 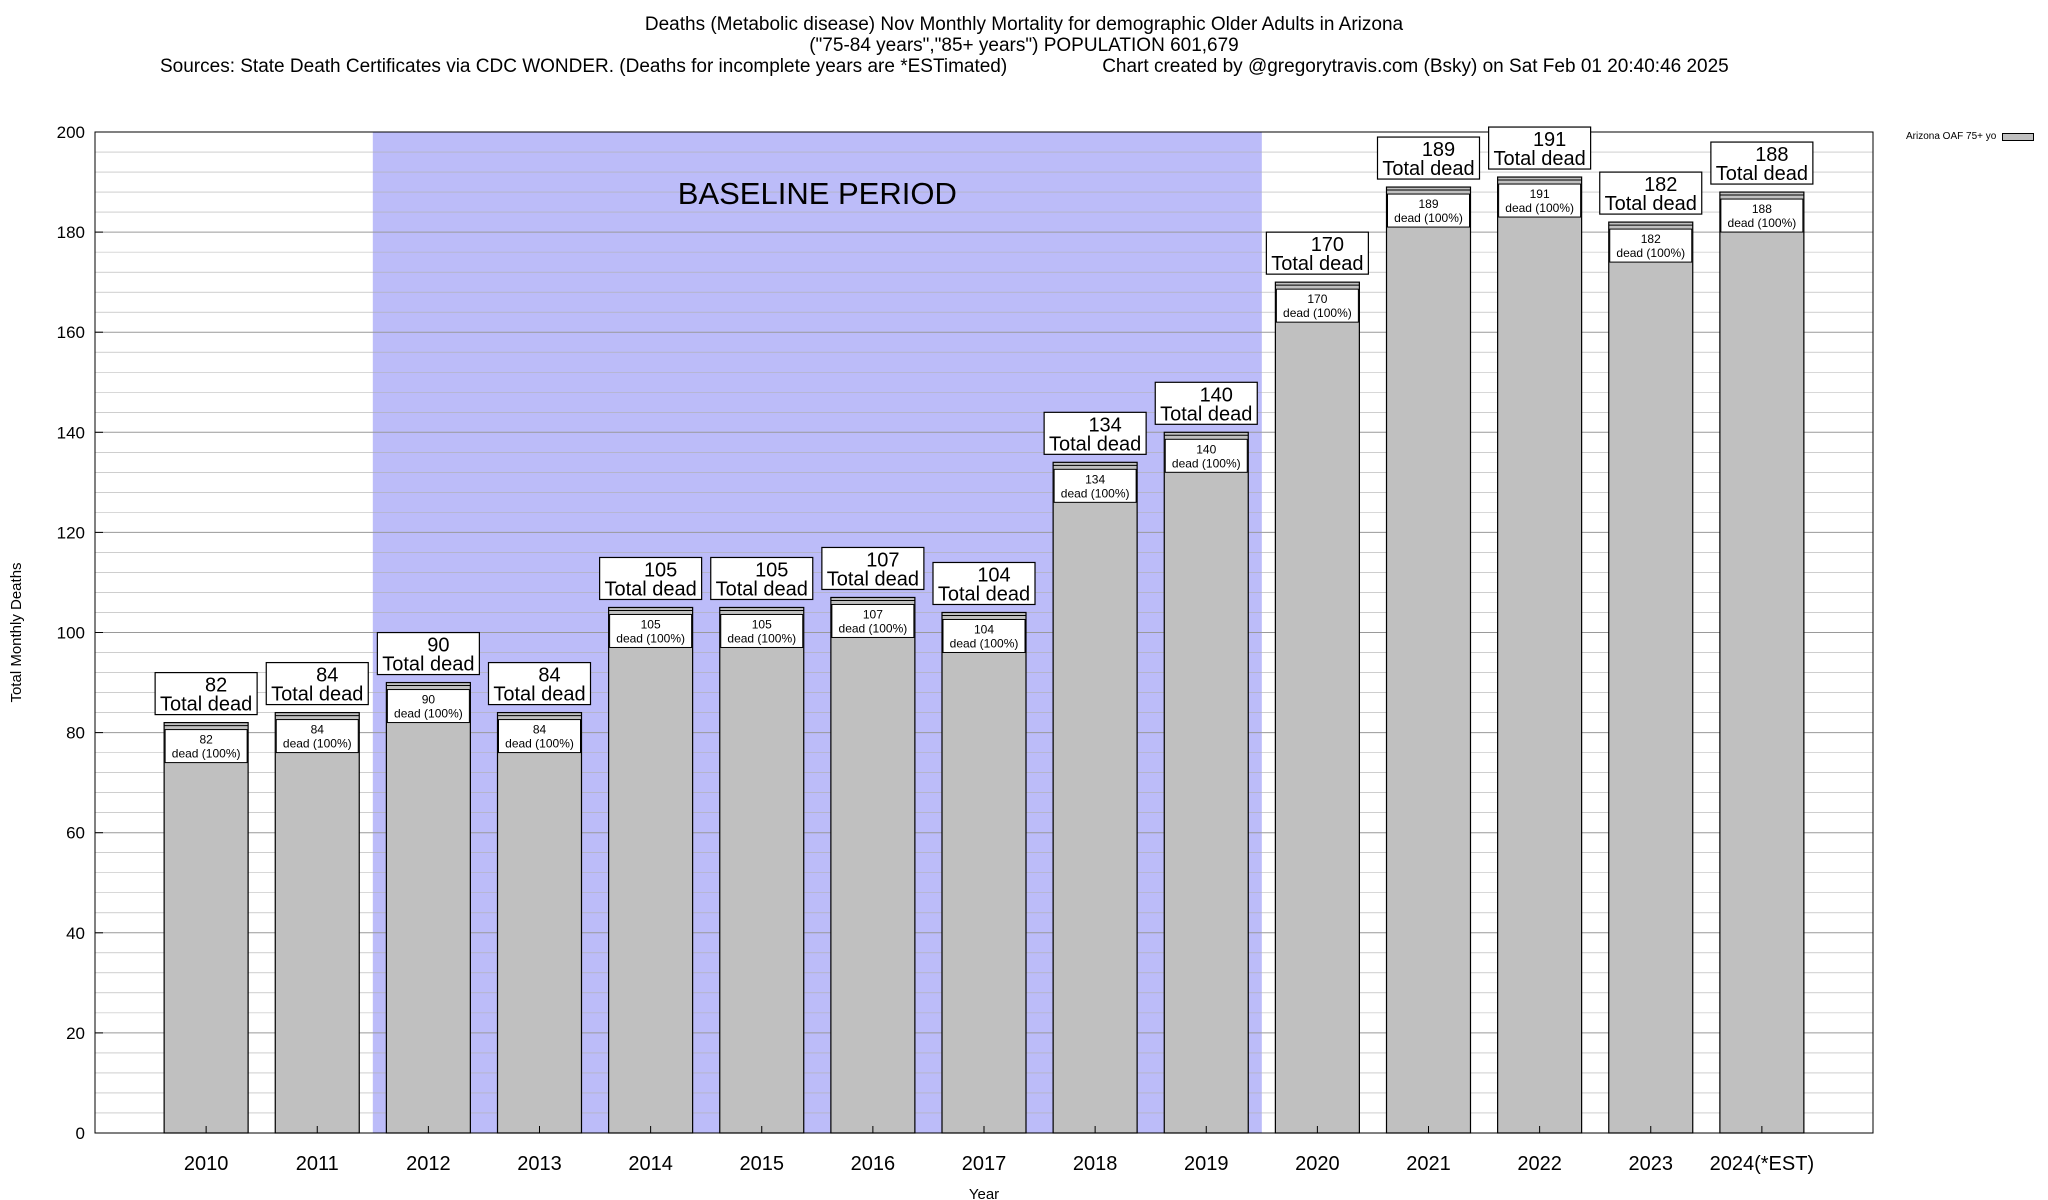 What do you see at coordinates (438, 646) in the screenshot?
I see `top-label-value: 90` at bounding box center [438, 646].